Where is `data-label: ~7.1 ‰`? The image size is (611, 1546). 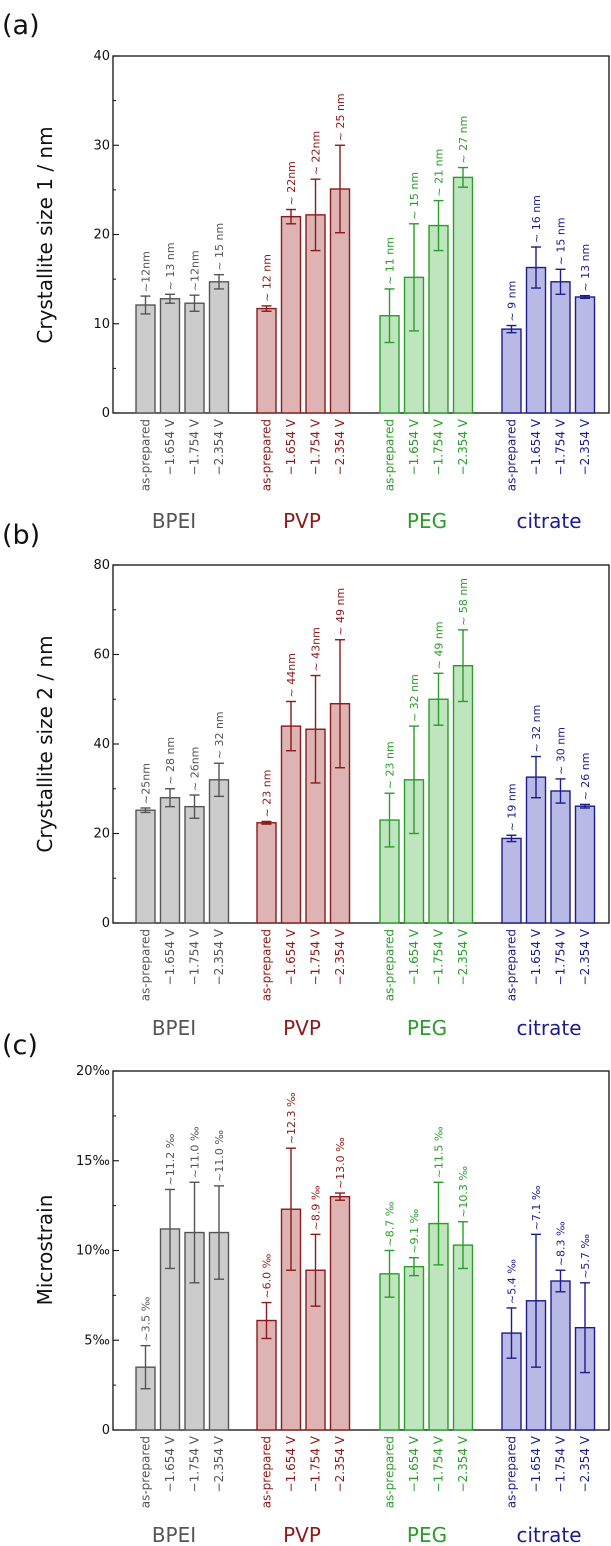 data-label: ~7.1 ‰ is located at coordinates (536, 1207).